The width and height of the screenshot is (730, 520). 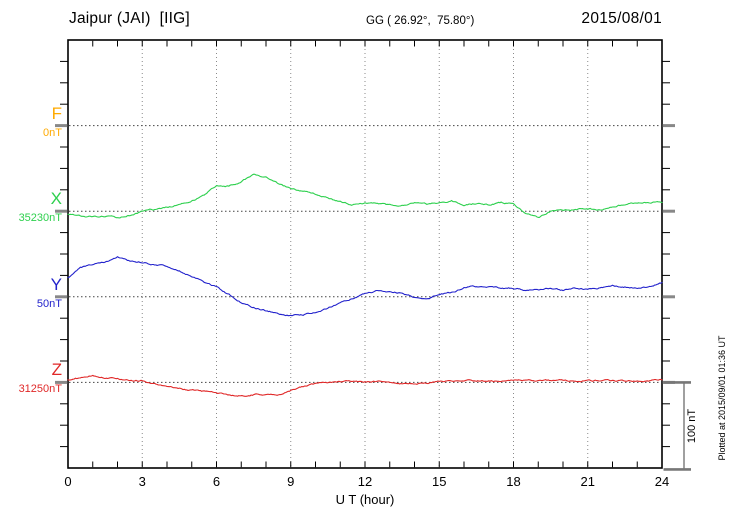 What do you see at coordinates (365, 499) in the screenshot?
I see `x-axis-title: U T (hour)` at bounding box center [365, 499].